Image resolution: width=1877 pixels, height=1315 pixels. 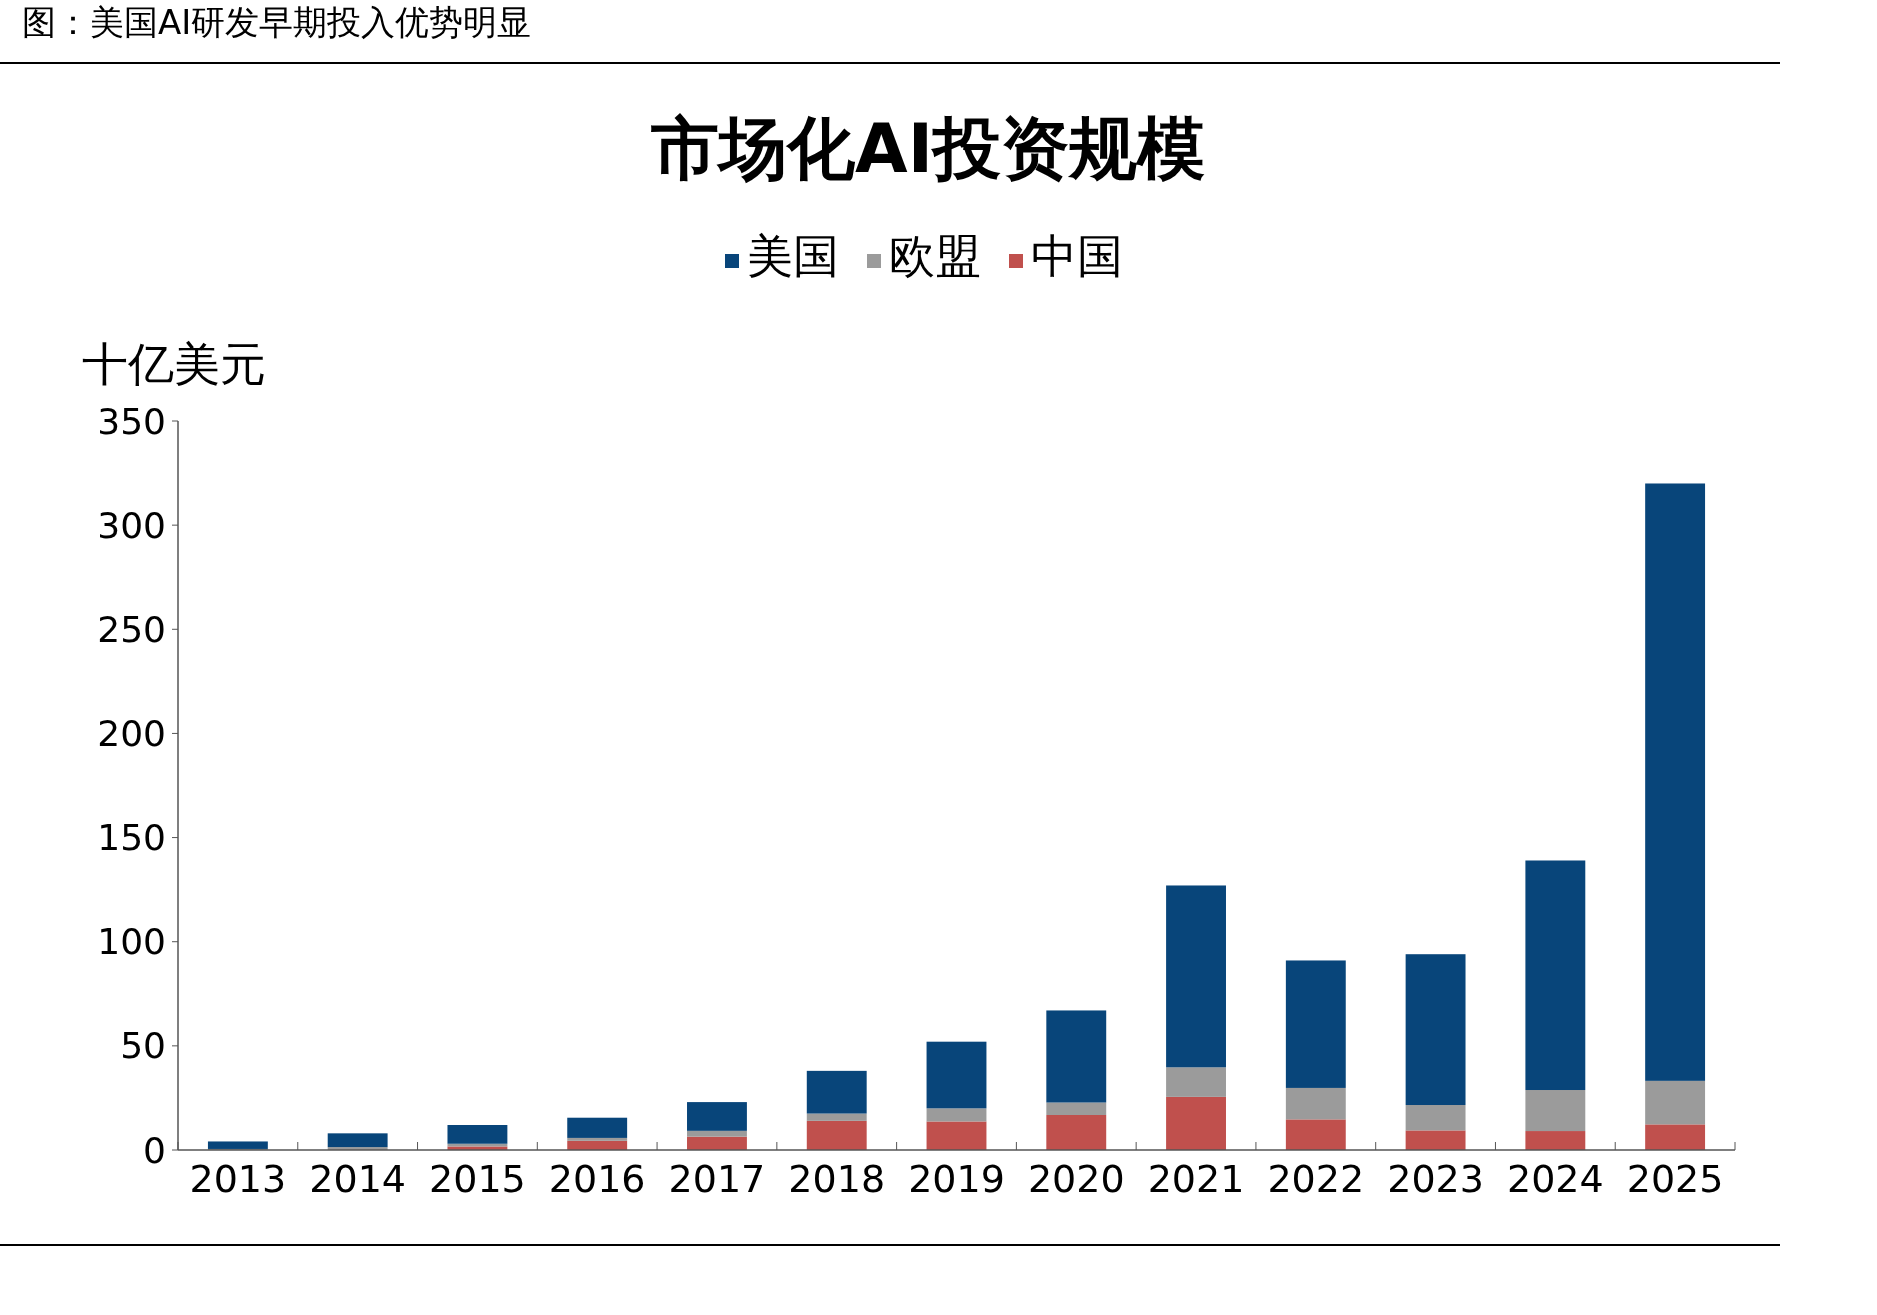 What do you see at coordinates (1555, 1179) in the screenshot?
I see `x-tick-label: 2024` at bounding box center [1555, 1179].